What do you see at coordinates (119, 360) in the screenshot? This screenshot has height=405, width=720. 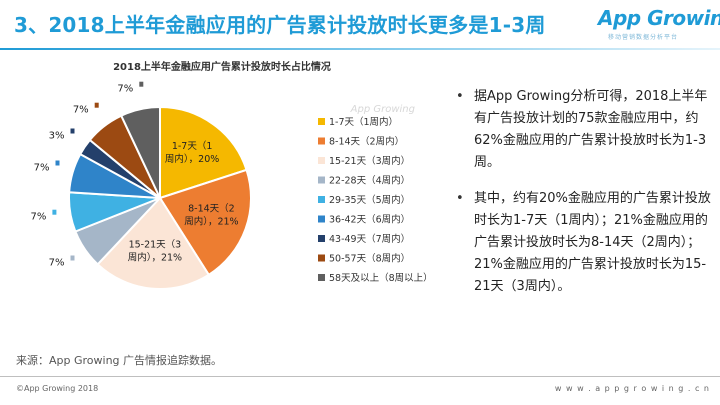 I see `source-note: 来源：App Growing 广告情报追踪数据。` at bounding box center [119, 360].